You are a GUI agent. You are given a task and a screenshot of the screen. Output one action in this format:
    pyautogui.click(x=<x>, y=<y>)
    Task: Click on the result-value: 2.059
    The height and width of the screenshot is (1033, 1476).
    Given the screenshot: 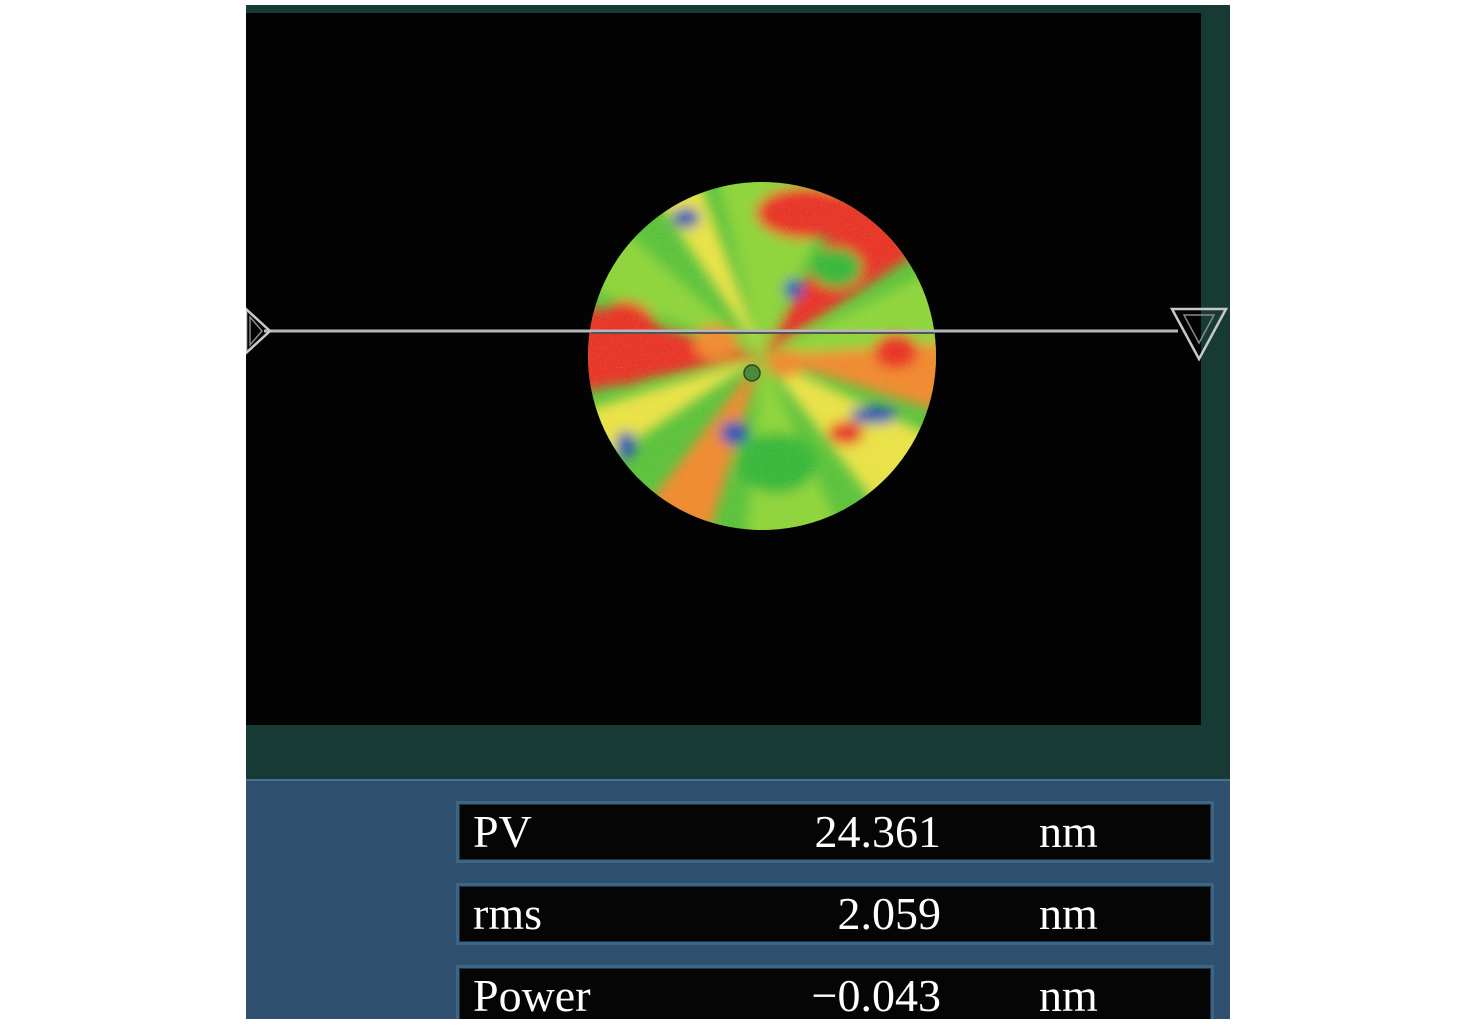 What is the action you would take?
    pyautogui.click(x=889, y=913)
    